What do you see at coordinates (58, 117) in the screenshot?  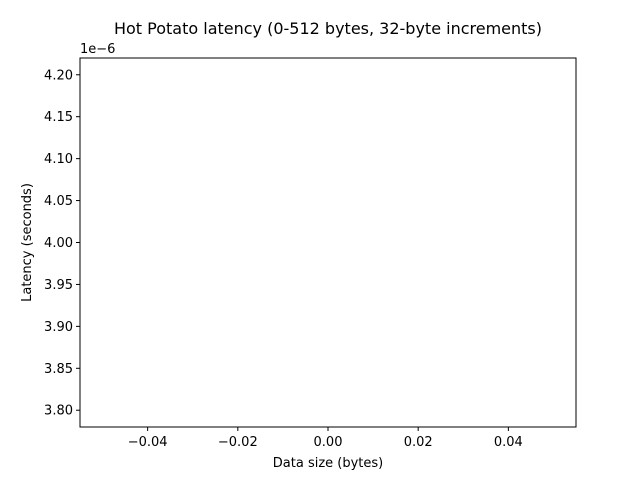 I see `y-tick-label: 4.15` at bounding box center [58, 117].